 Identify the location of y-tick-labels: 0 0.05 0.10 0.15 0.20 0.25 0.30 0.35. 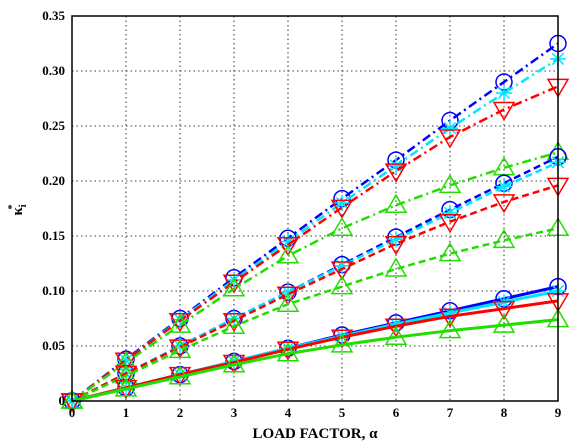
(53, 208).